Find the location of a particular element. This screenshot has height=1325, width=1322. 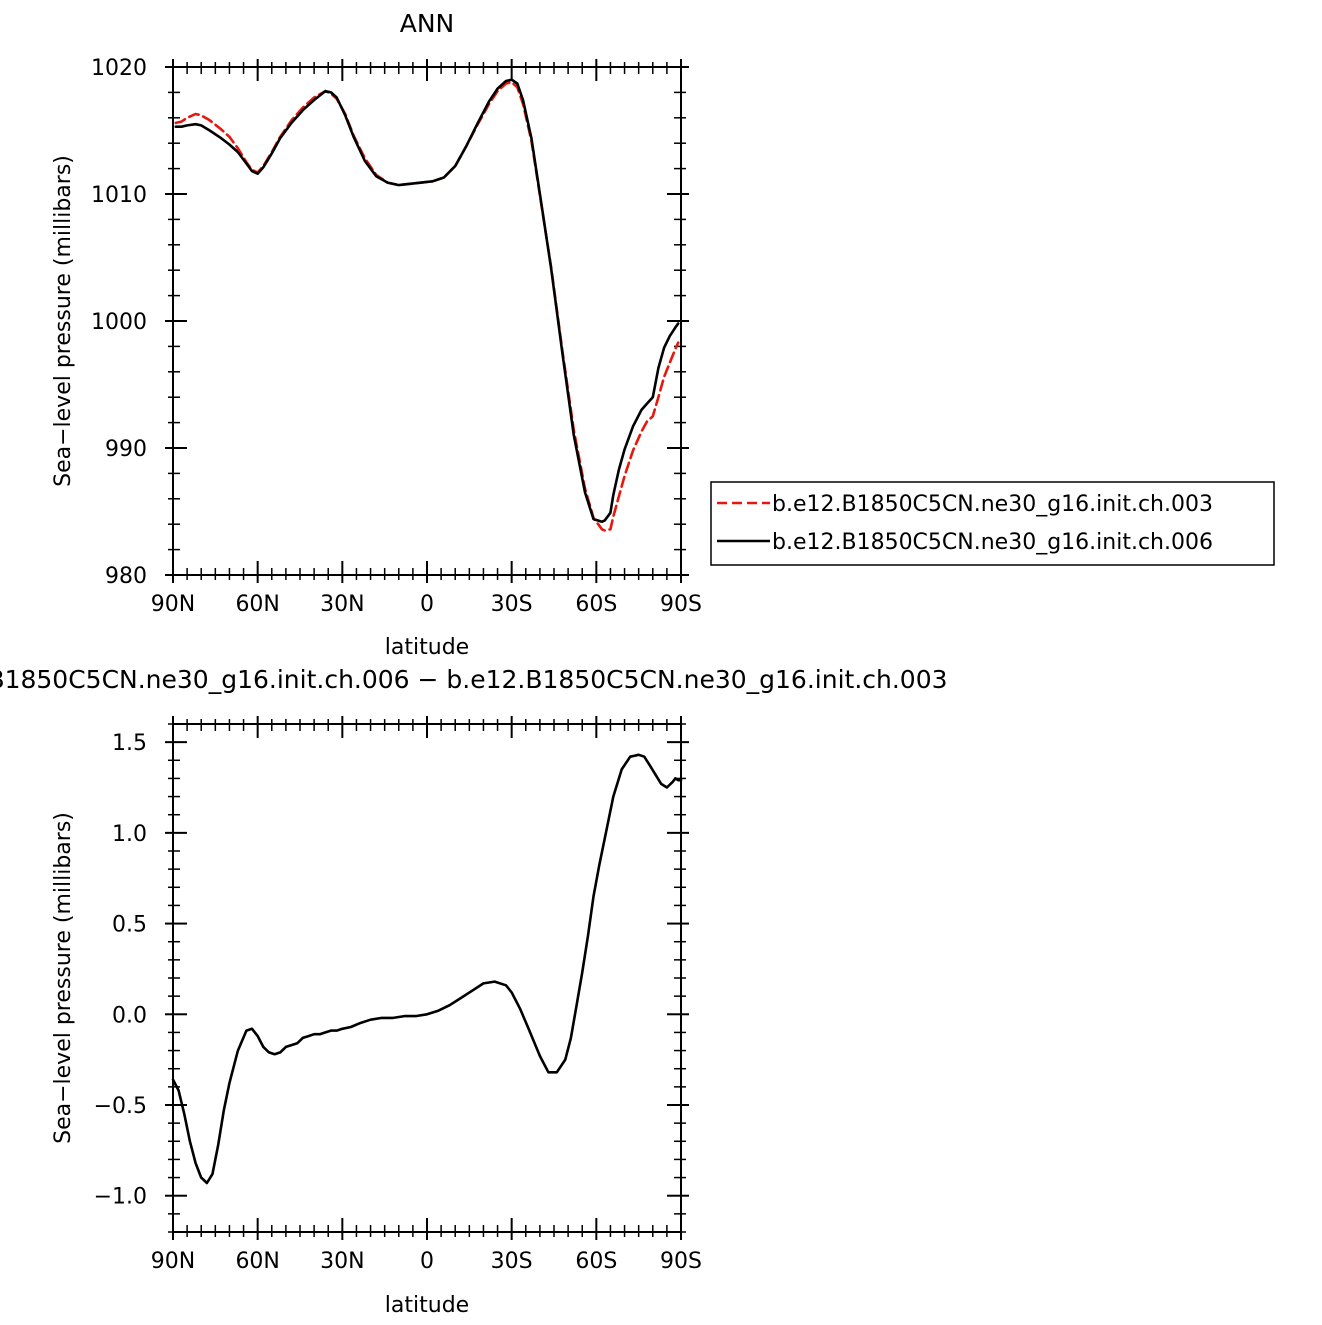

y-tick-label: 1020 is located at coordinates (119, 68).